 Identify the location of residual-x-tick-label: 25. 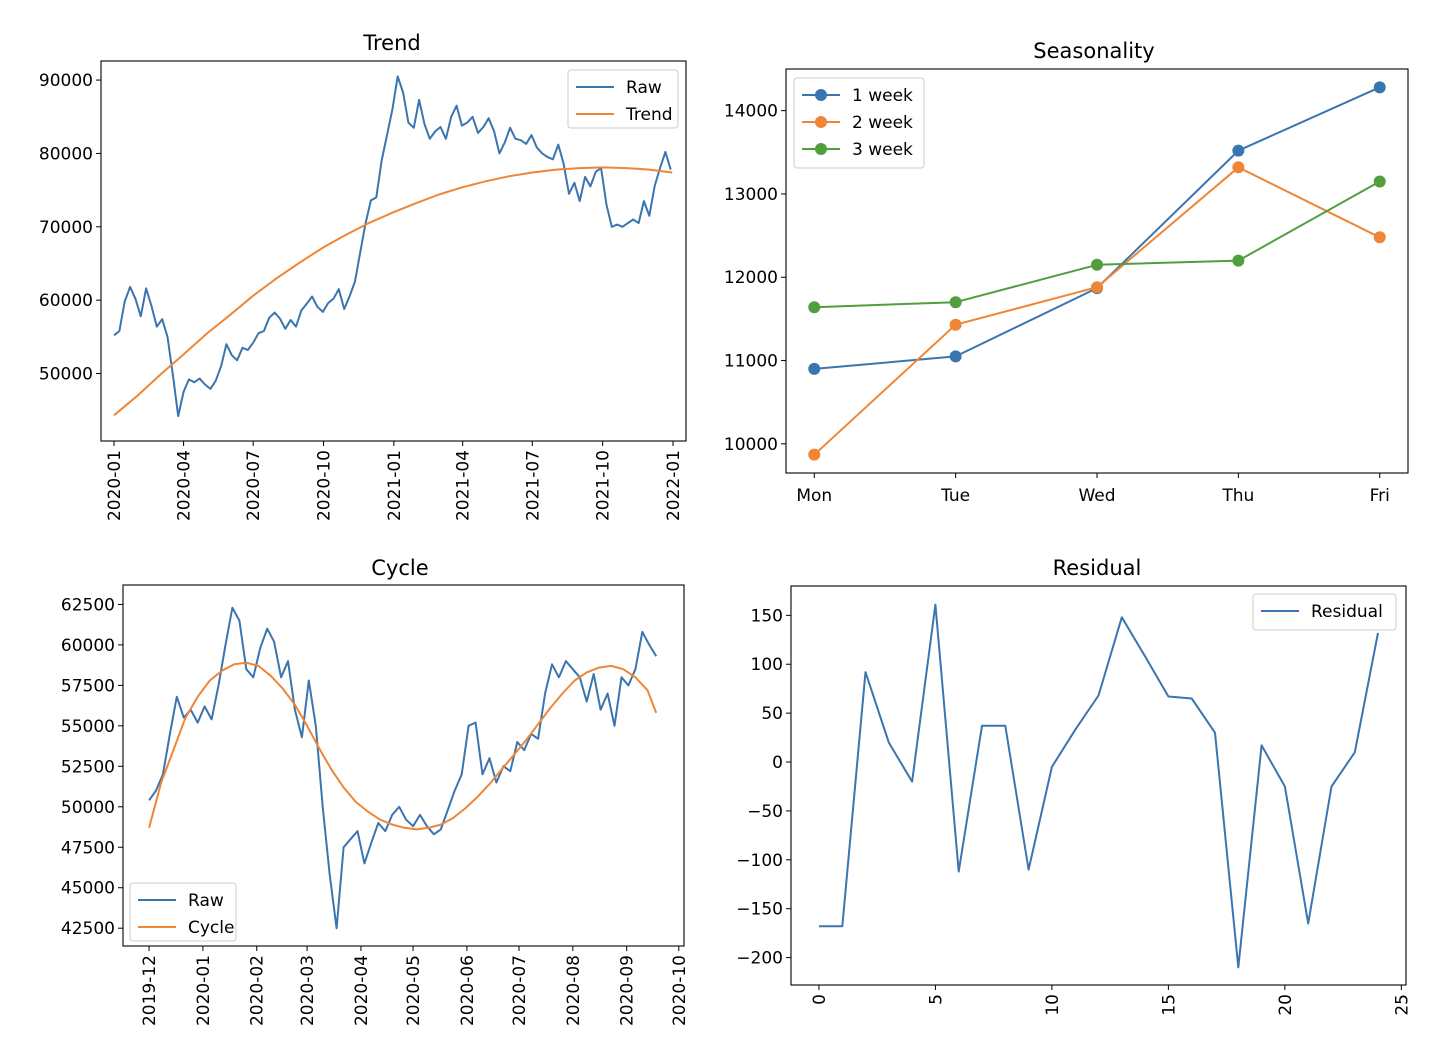
(1402, 1005).